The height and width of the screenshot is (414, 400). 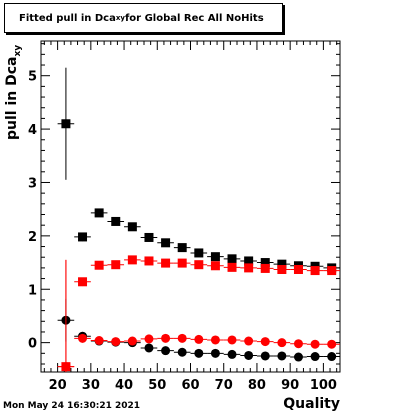 I want to click on x-tick-label: 50, so click(x=157, y=385).